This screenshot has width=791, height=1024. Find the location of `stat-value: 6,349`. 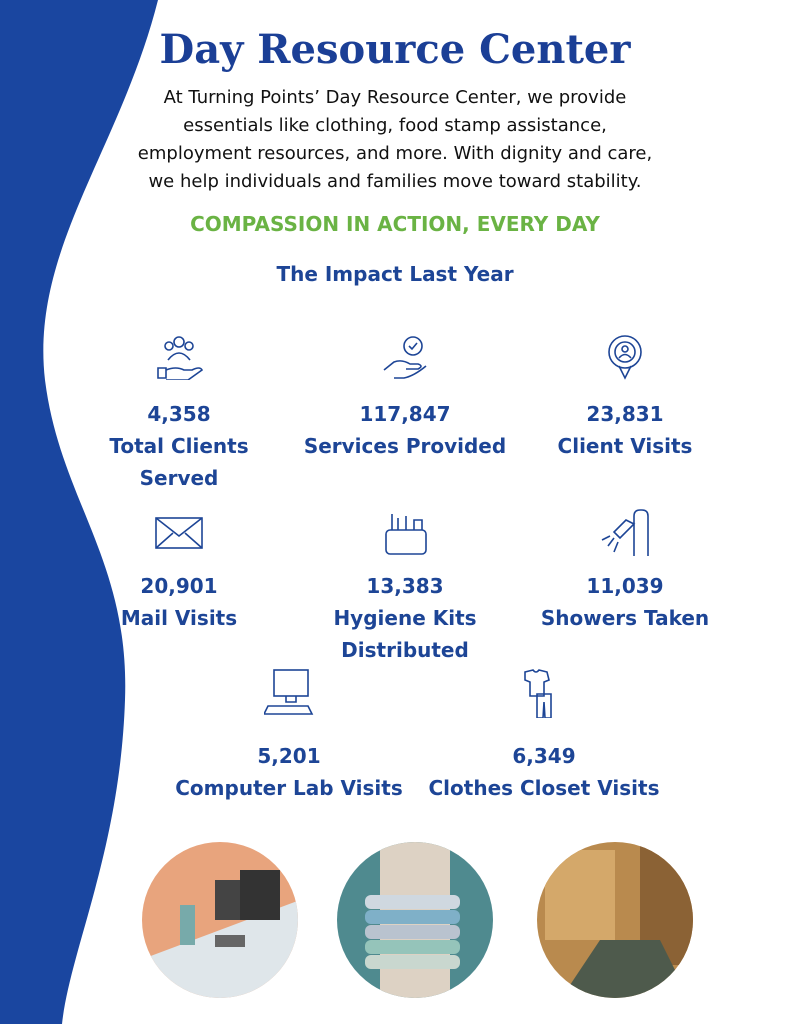

stat-value: 6,349 is located at coordinates (544, 756).